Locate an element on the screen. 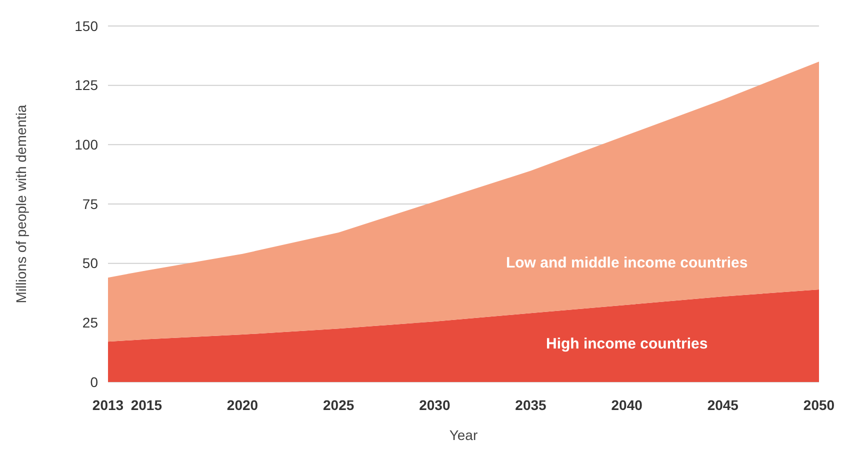  x-tick-label: 2020 is located at coordinates (242, 405).